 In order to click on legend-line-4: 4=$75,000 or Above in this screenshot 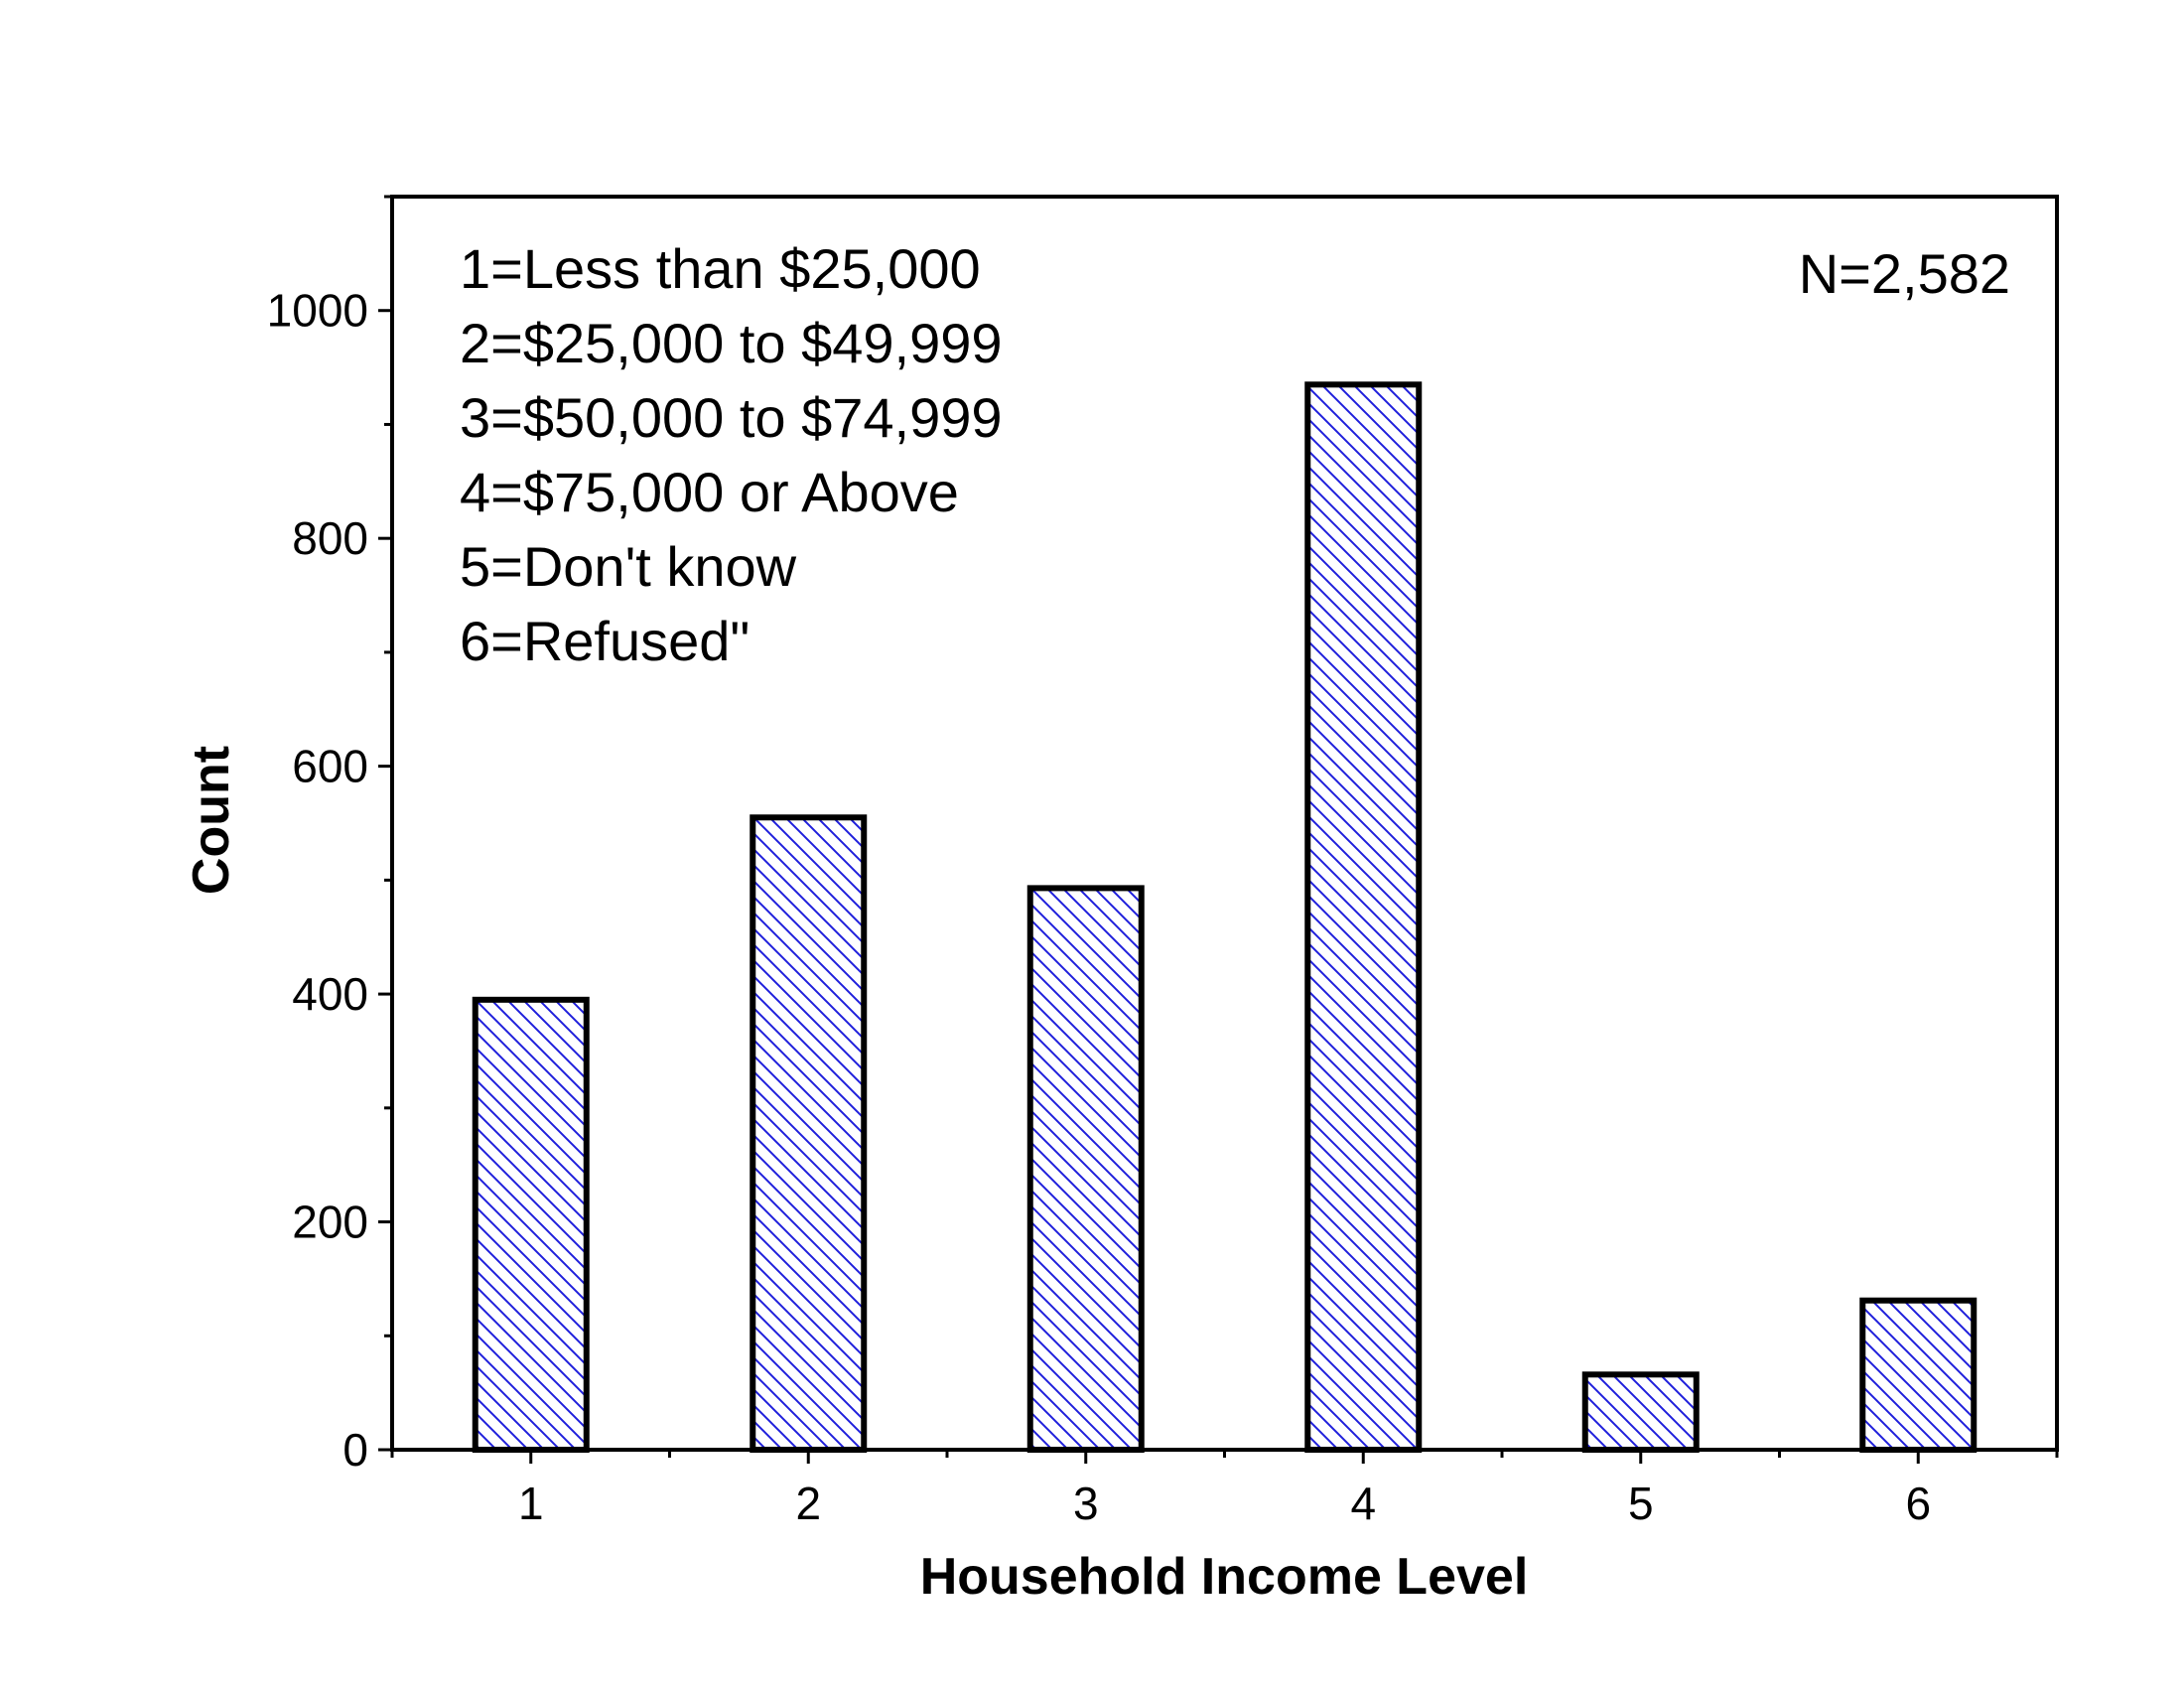, I will do `click(709, 492)`.